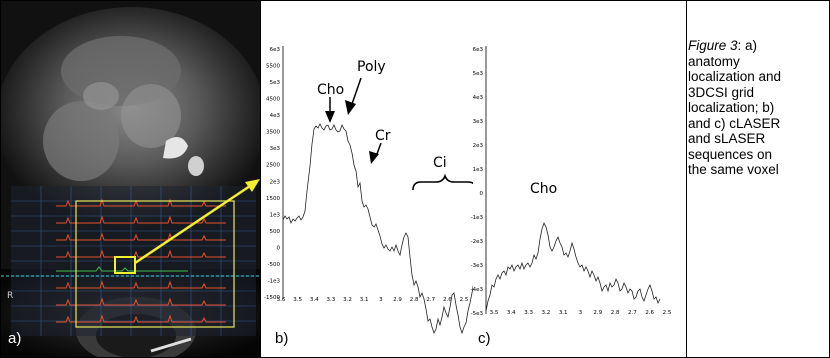 Image resolution: width=830 pixels, height=358 pixels. What do you see at coordinates (347, 300) in the screenshot?
I see `spectrum-b-xtick-4: 3.2` at bounding box center [347, 300].